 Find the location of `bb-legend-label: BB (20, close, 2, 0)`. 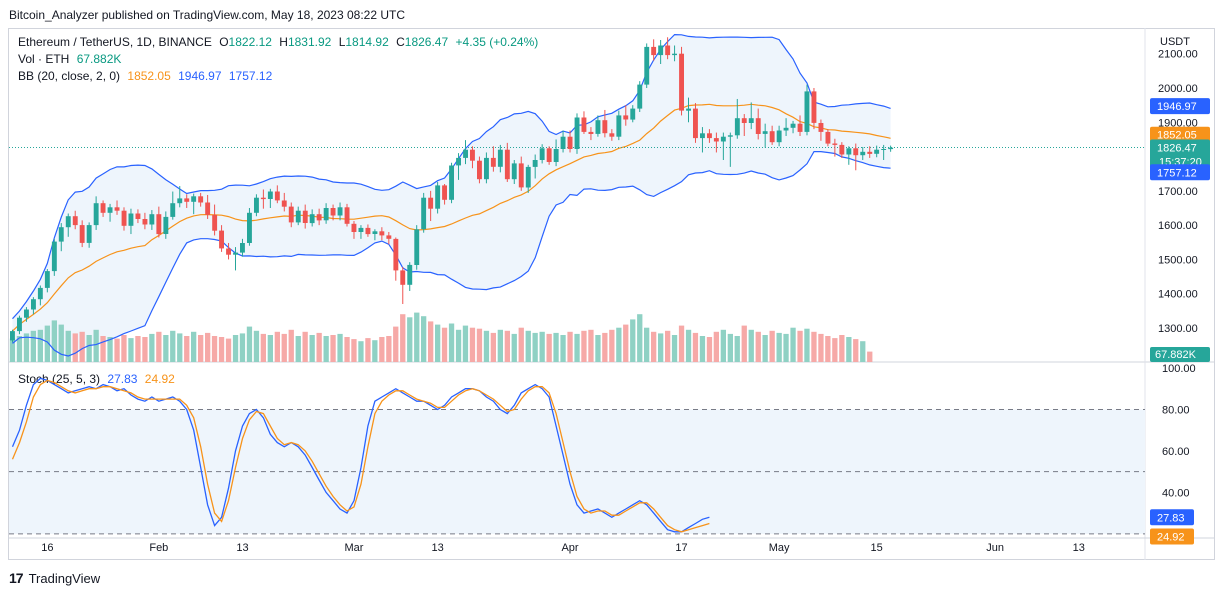

bb-legend-label: BB (20, close, 2, 0) is located at coordinates (69, 76).